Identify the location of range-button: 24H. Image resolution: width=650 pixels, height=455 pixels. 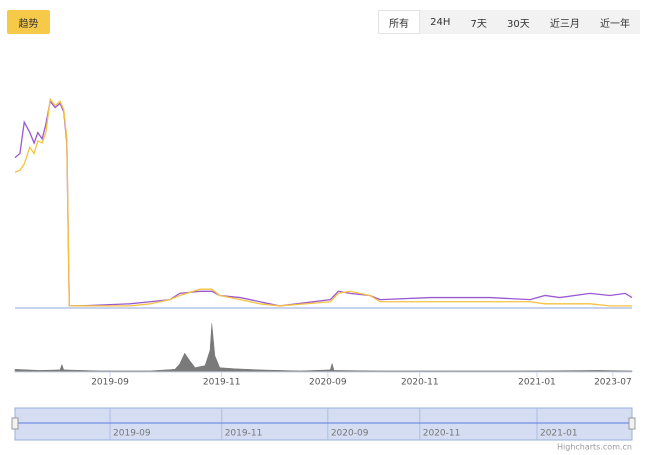
(440, 22).